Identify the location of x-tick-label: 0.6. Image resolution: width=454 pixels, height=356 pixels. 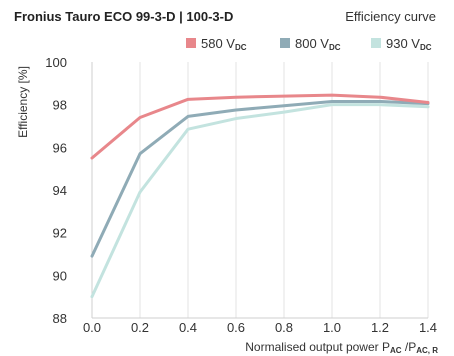
(236, 327).